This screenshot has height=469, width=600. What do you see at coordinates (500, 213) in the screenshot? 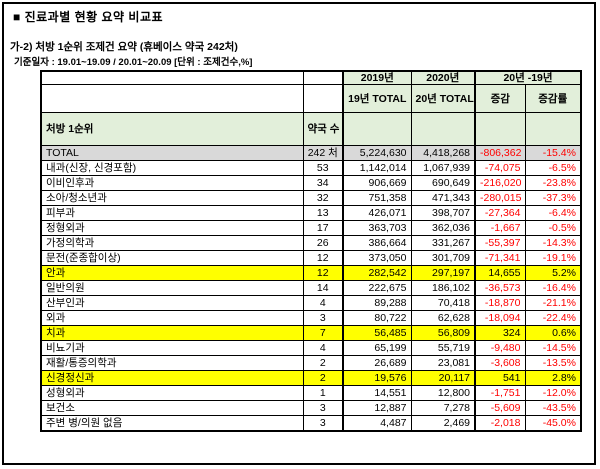
I see `cell-change: -27,364` at bounding box center [500, 213].